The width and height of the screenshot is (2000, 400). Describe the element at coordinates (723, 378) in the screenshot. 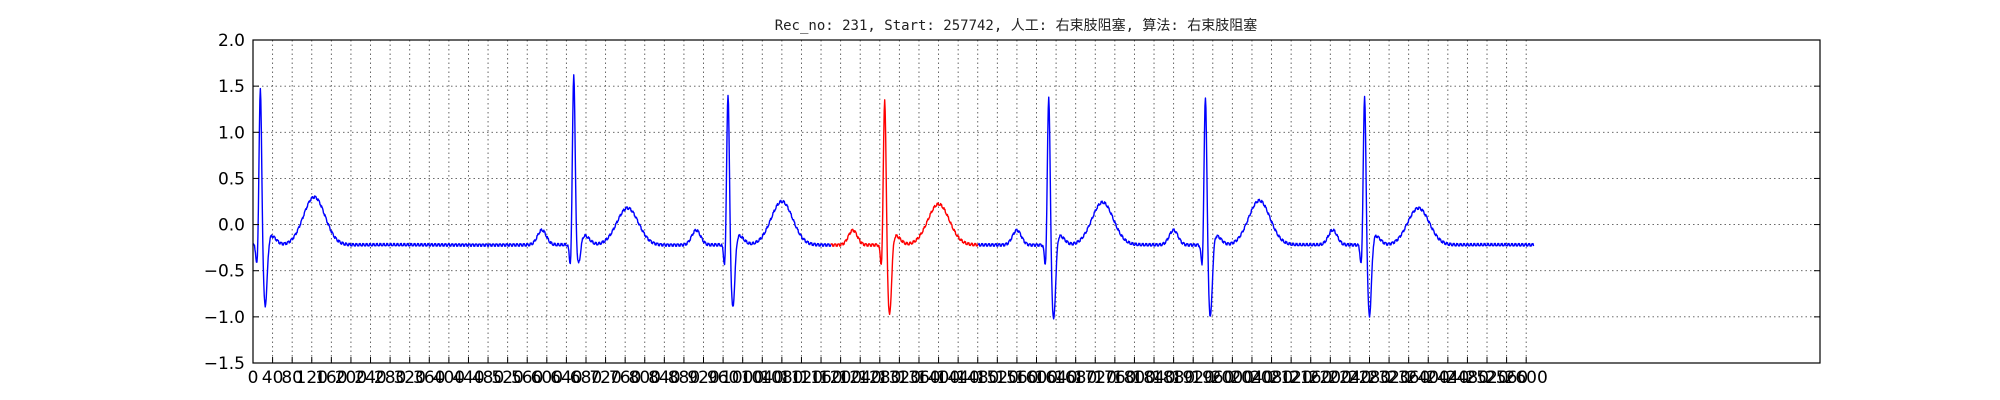

I see `x-tick-label: 960` at that location.